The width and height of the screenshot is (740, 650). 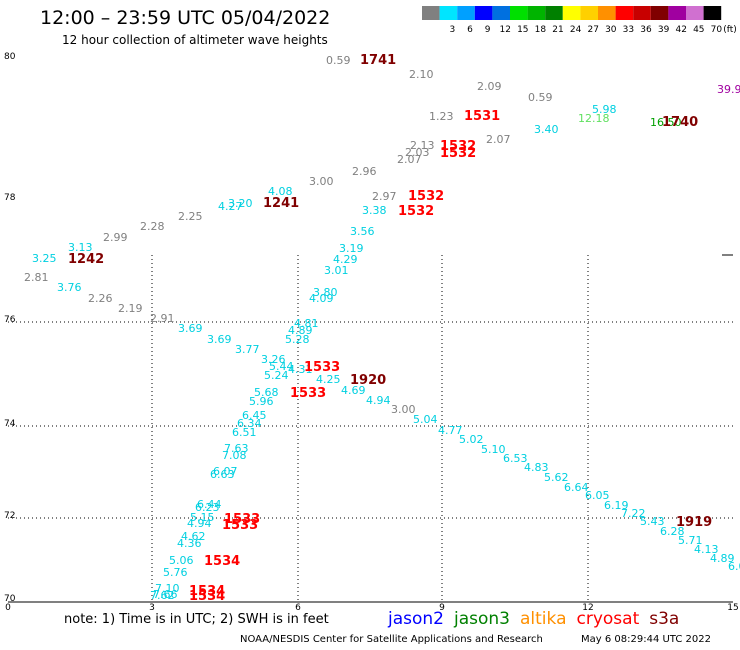 I want to click on colorbar-bin-label: 3, so click(x=453, y=30).